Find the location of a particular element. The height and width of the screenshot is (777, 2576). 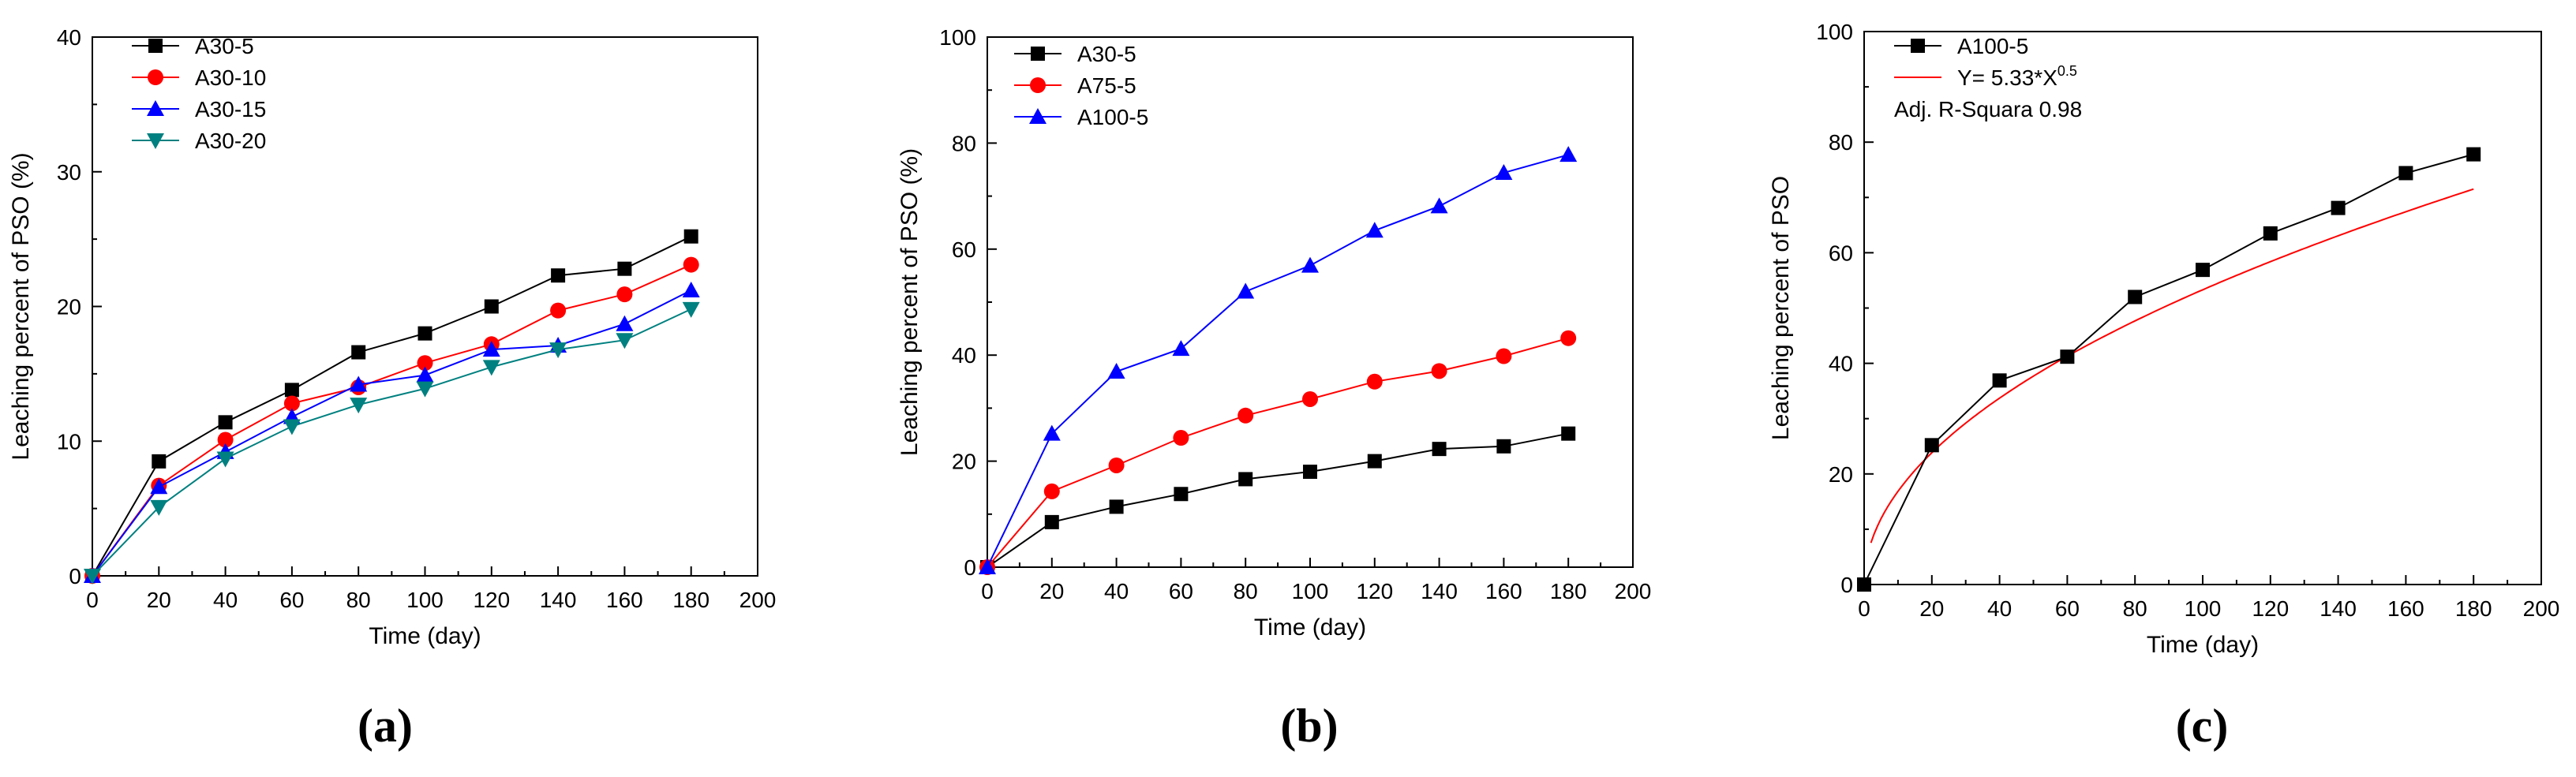

x-tick-label: 180 is located at coordinates (1568, 591).